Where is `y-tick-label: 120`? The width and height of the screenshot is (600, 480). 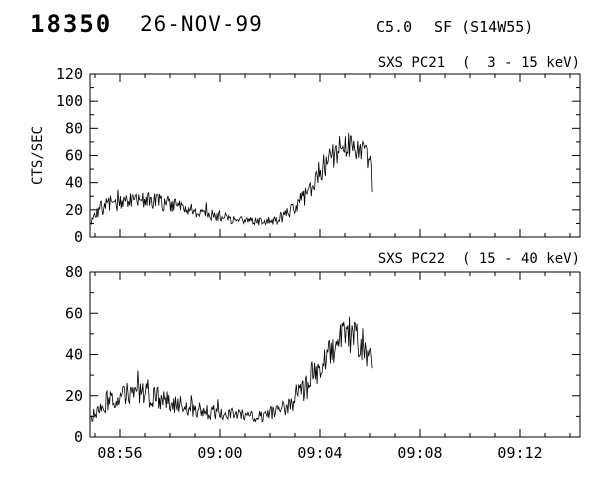
y-tick-label: 120 is located at coordinates (69, 74).